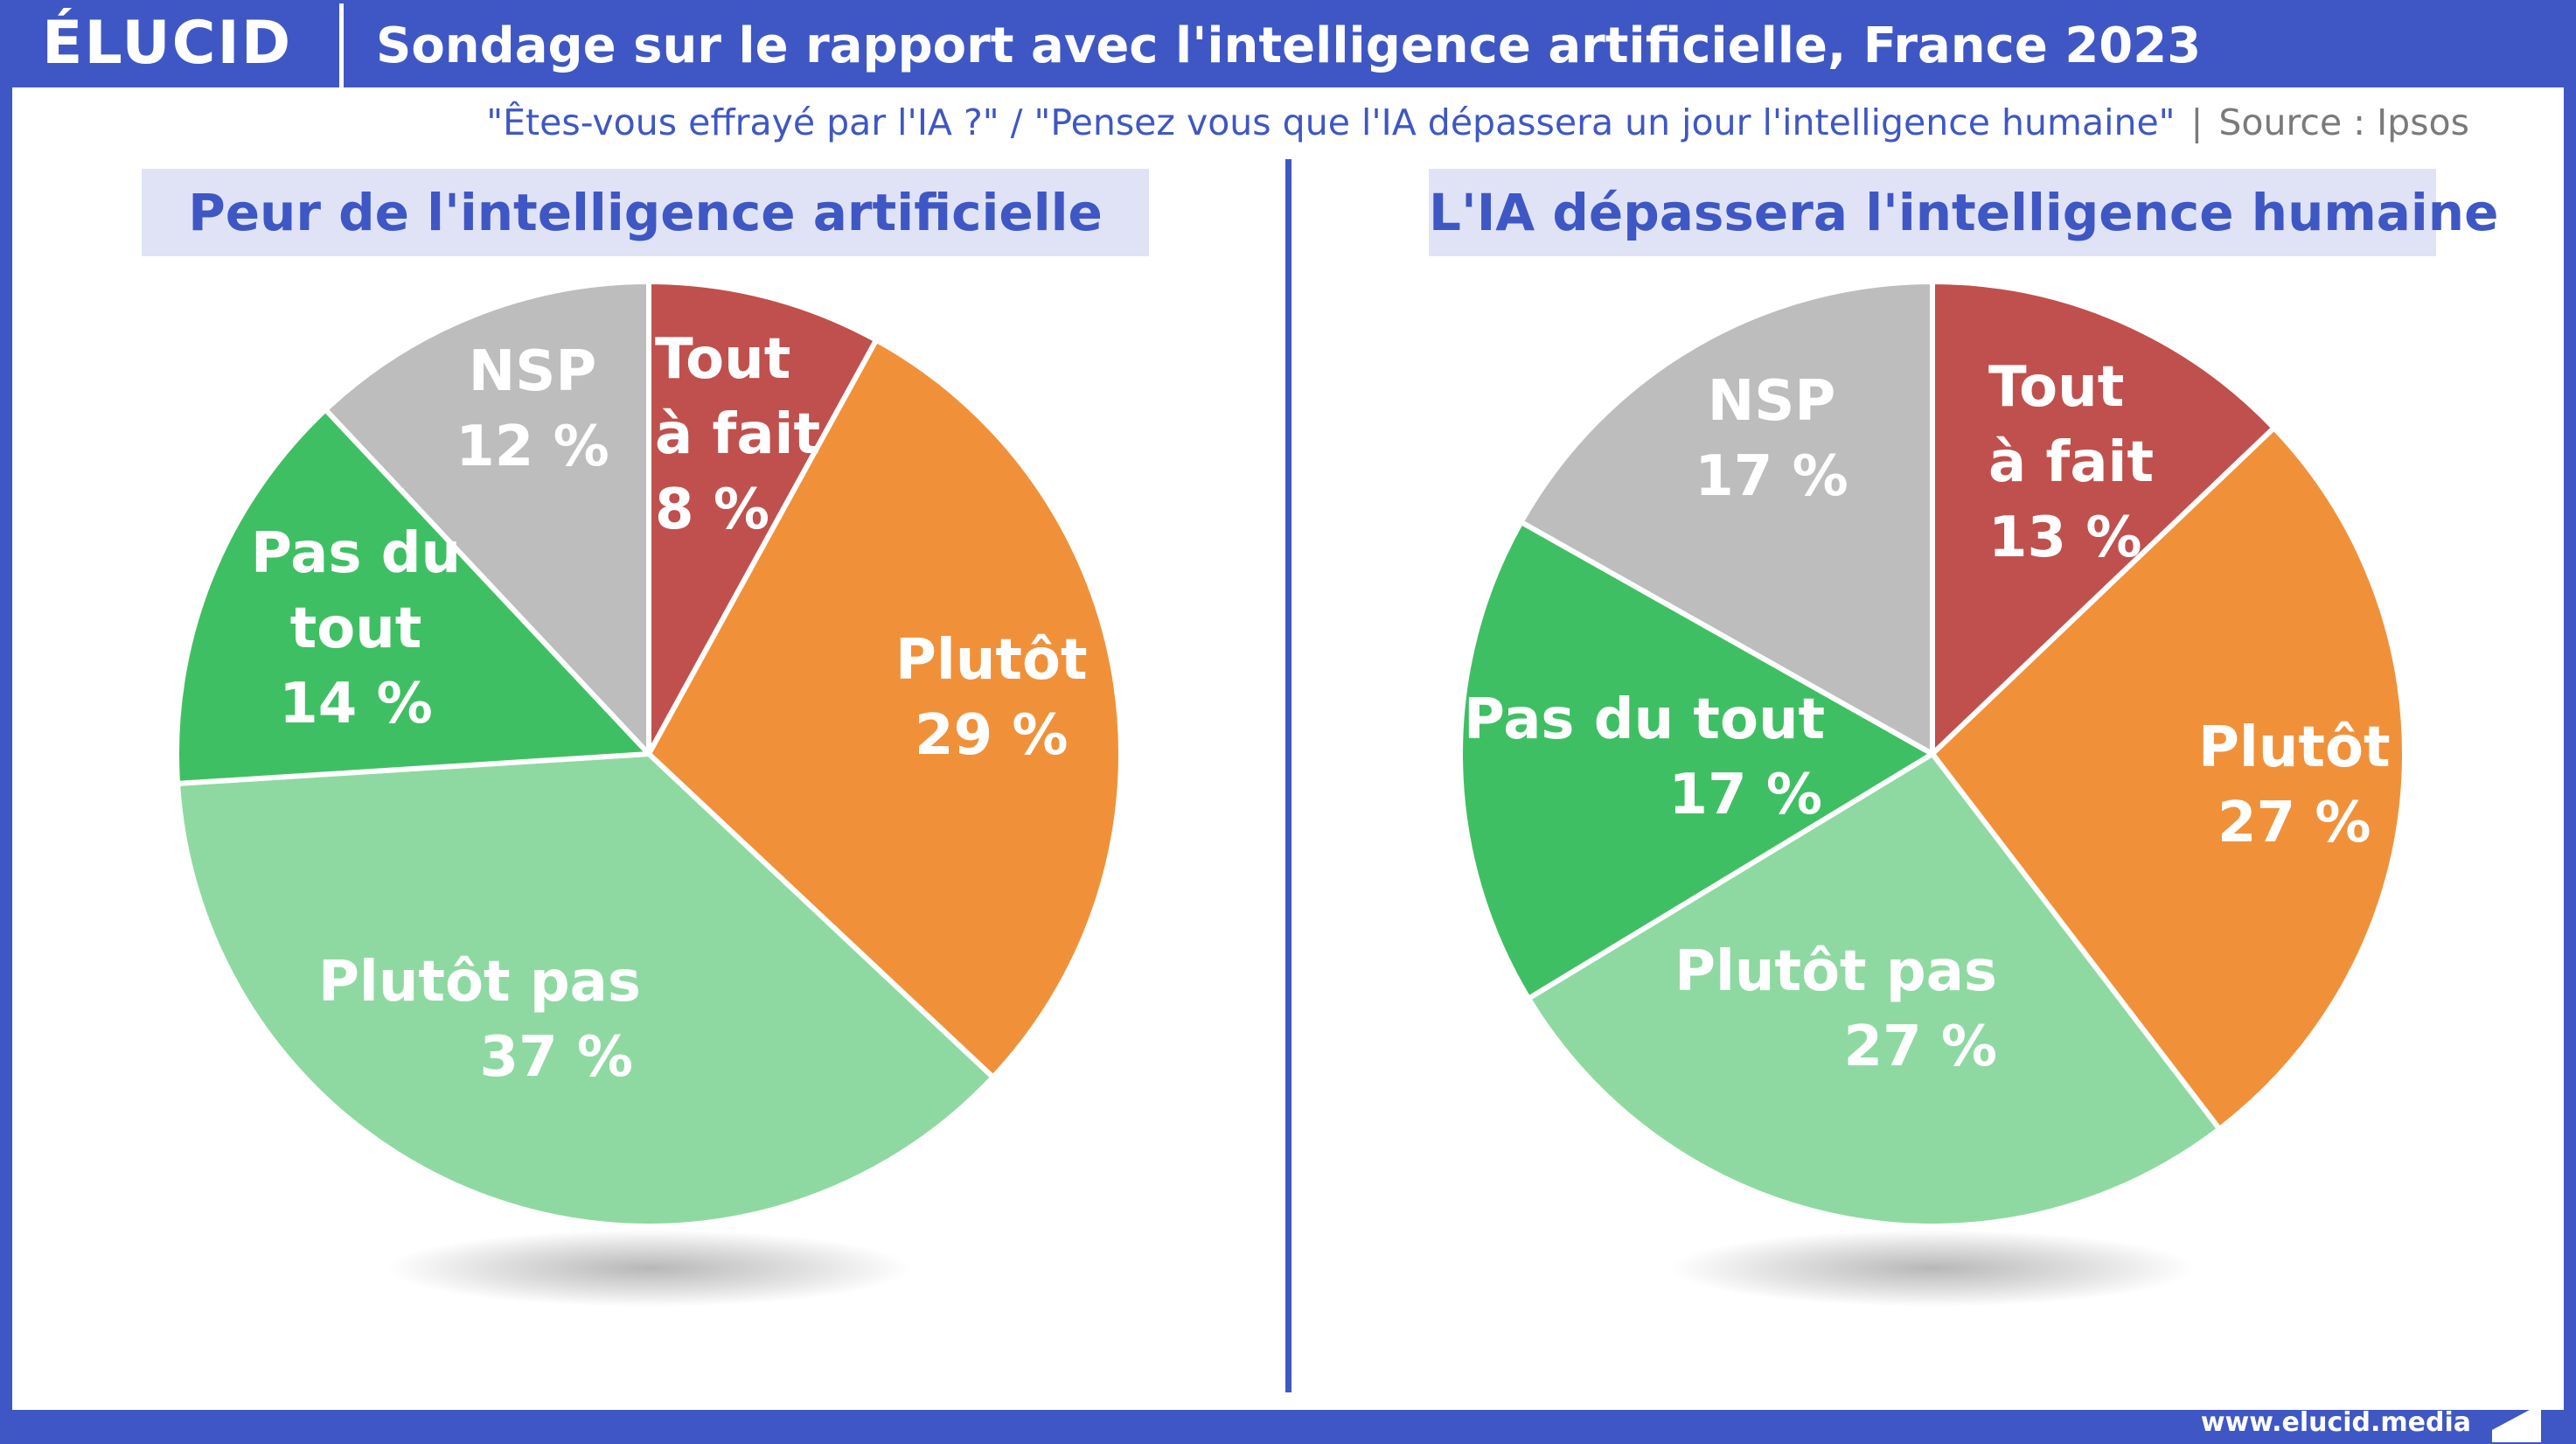  What do you see at coordinates (645, 212) in the screenshot?
I see `chart-title-fear: Peur de l'intelligence artificielle` at bounding box center [645, 212].